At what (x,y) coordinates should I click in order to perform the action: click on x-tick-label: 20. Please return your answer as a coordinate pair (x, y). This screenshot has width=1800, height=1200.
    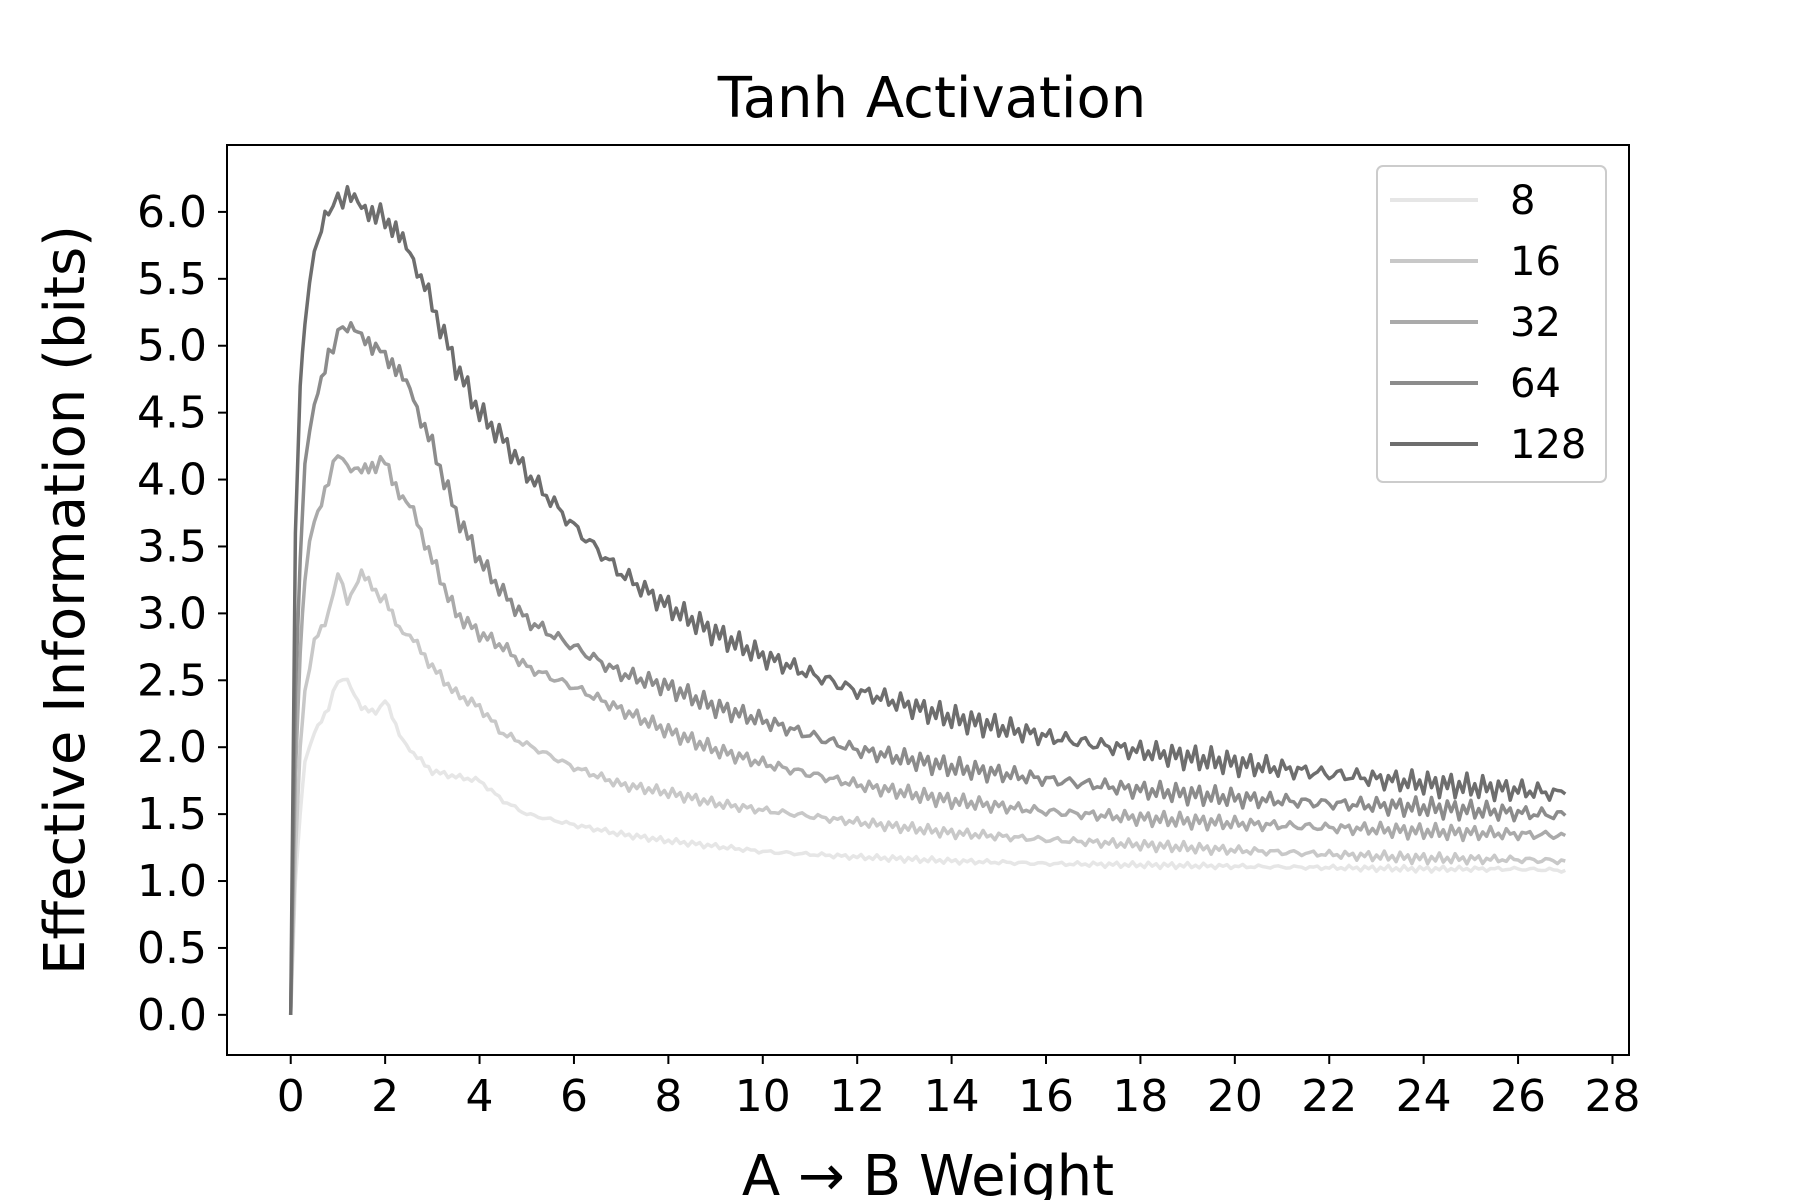
    Looking at the image, I should click on (1235, 1096).